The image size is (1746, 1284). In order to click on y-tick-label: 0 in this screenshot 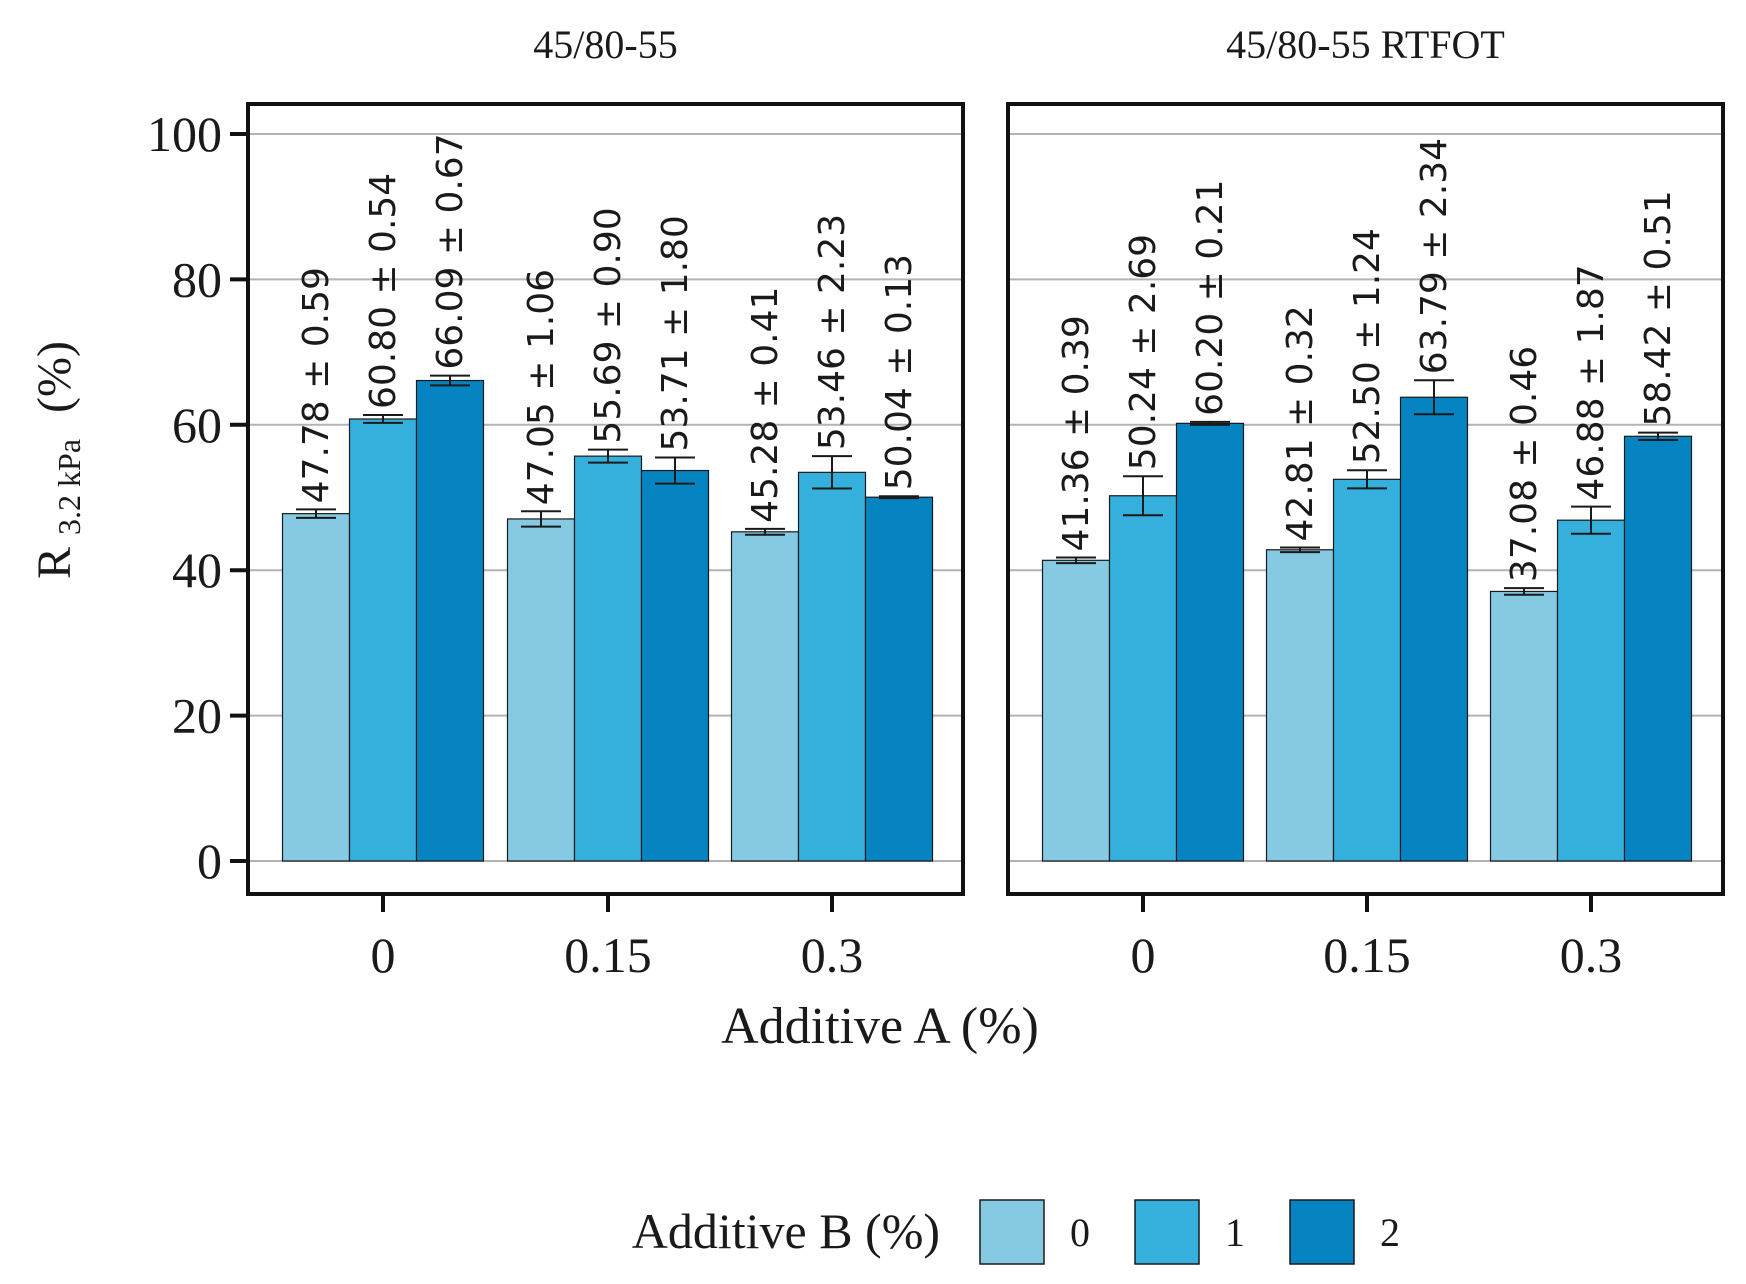, I will do `click(209, 861)`.